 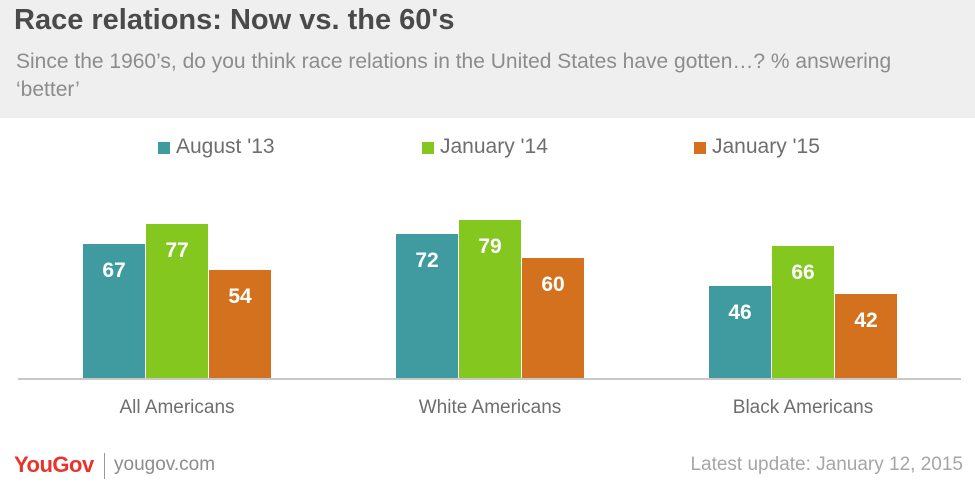 What do you see at coordinates (552, 284) in the screenshot?
I see `bar-value-label: 60` at bounding box center [552, 284].